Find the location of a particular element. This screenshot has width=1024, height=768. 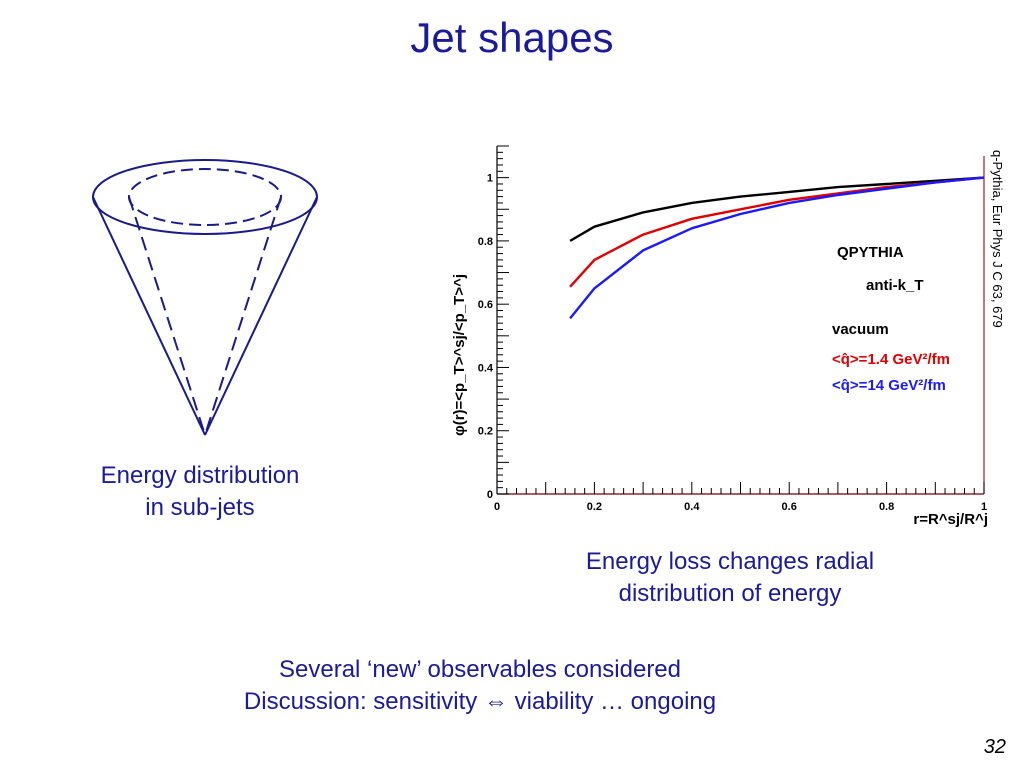

legend-entry-vacuum: vacuum is located at coordinates (860, 329).